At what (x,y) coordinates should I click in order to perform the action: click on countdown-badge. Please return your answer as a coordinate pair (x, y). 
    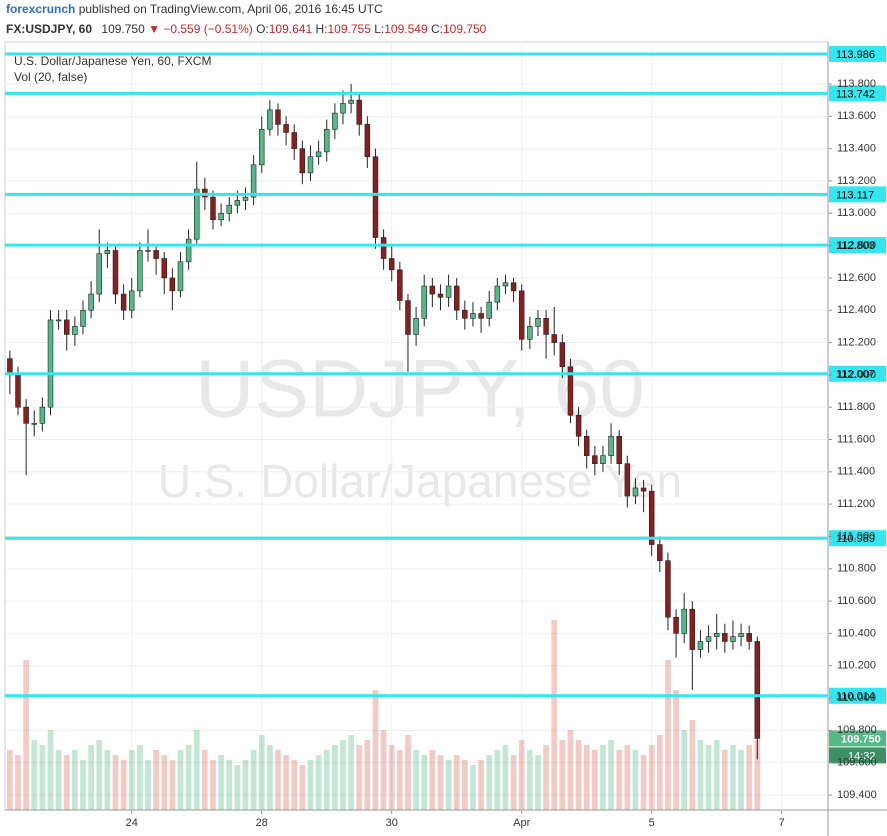
    Looking at the image, I should click on (857, 755).